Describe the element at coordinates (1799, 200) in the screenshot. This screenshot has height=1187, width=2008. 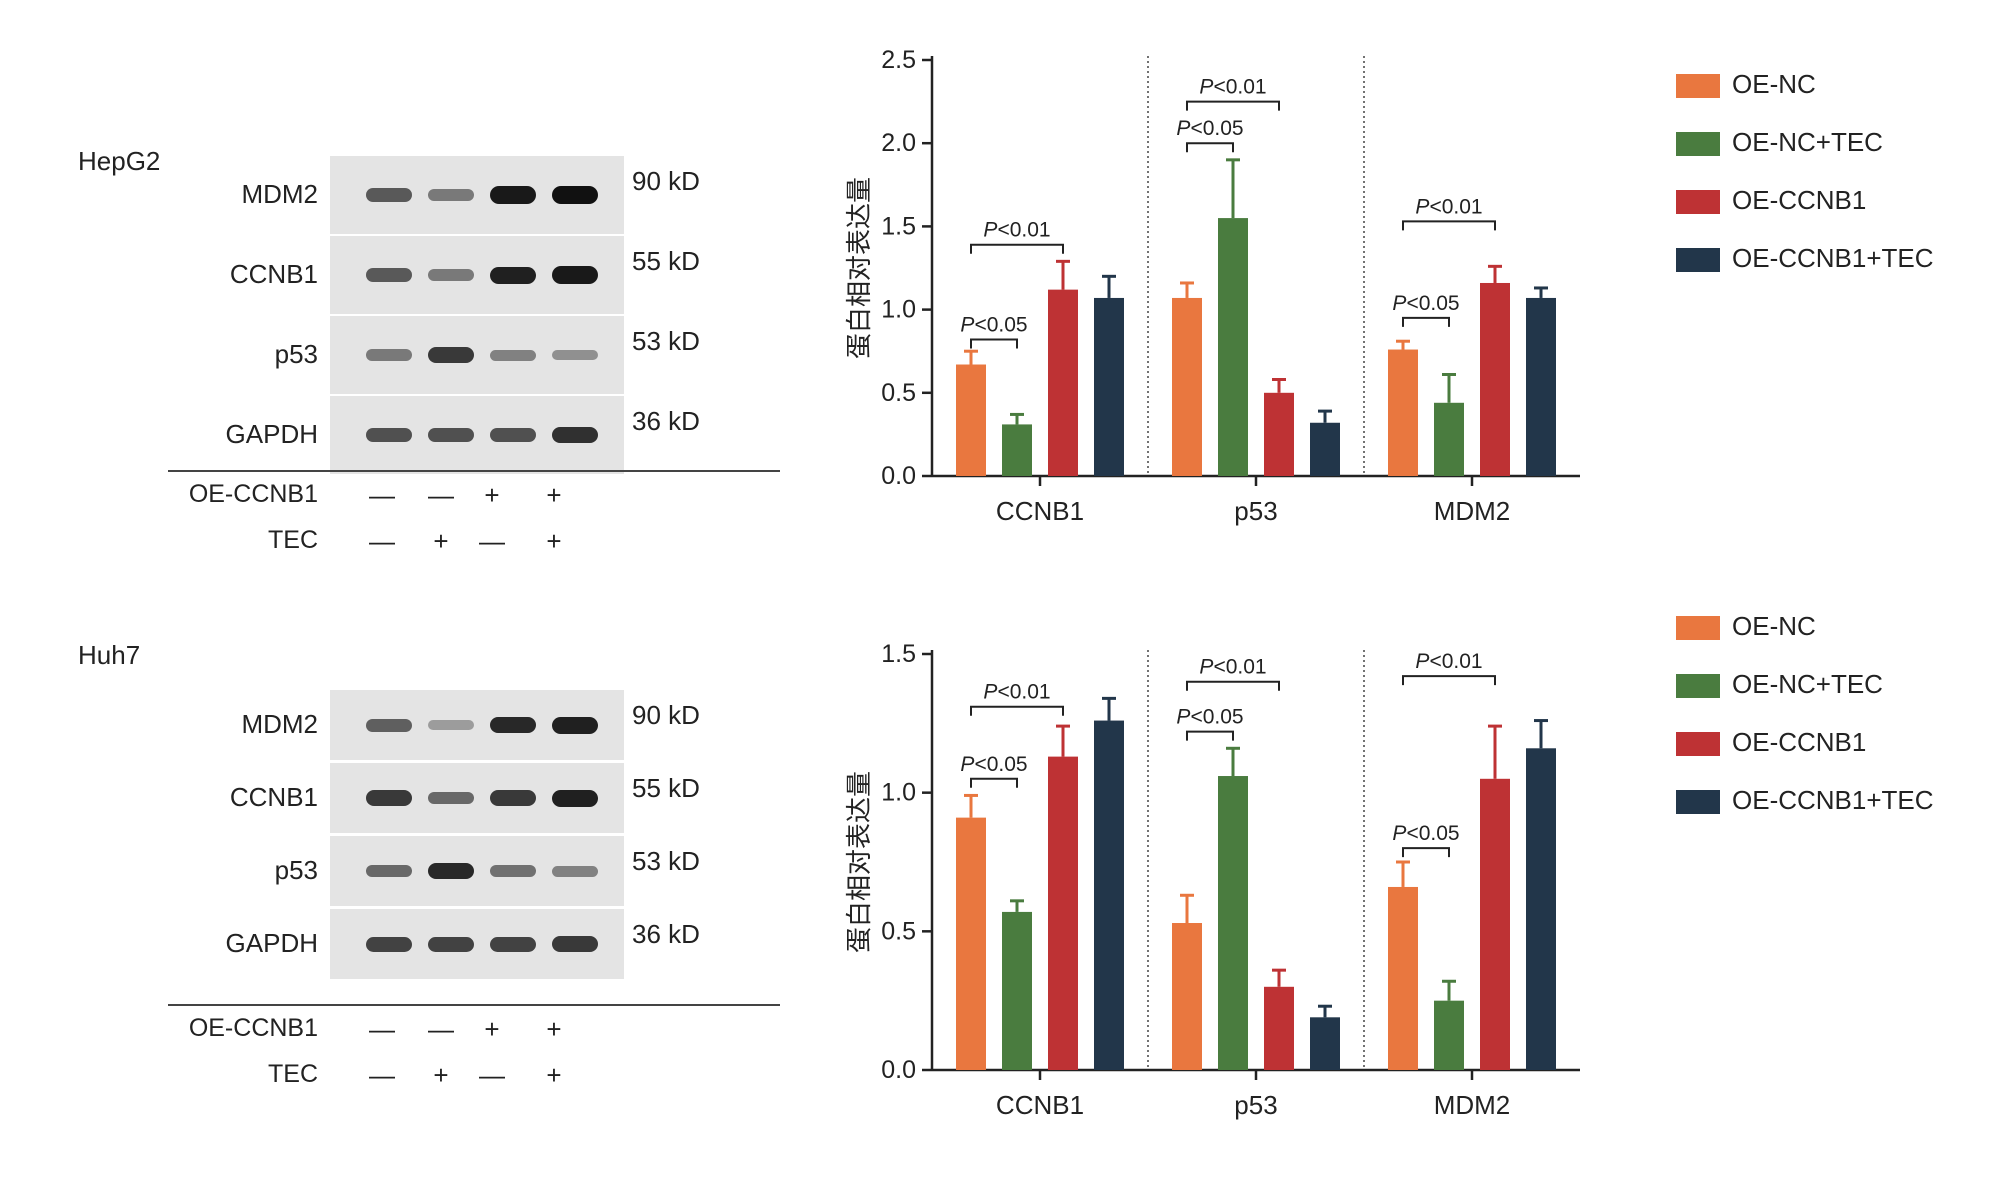
I see `legend-label: OE-CCNB1` at that location.